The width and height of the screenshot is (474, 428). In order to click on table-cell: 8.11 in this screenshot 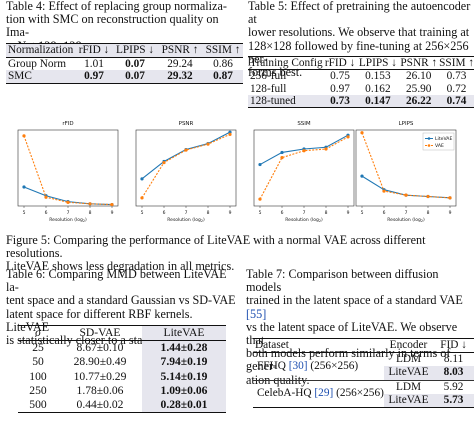, I will do `click(453, 359)`.